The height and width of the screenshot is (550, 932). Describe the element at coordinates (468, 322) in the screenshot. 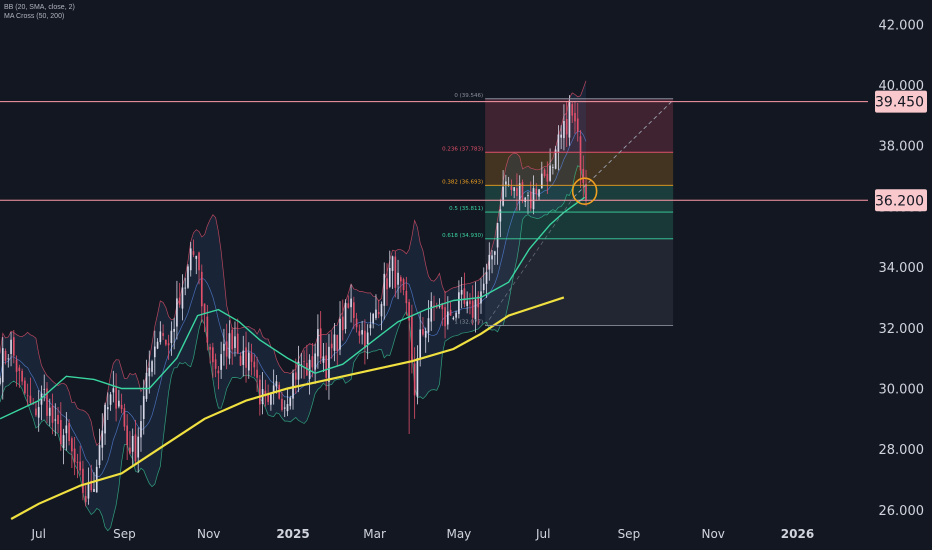

I see `fib-level-label-1: 1 (32.077)` at that location.